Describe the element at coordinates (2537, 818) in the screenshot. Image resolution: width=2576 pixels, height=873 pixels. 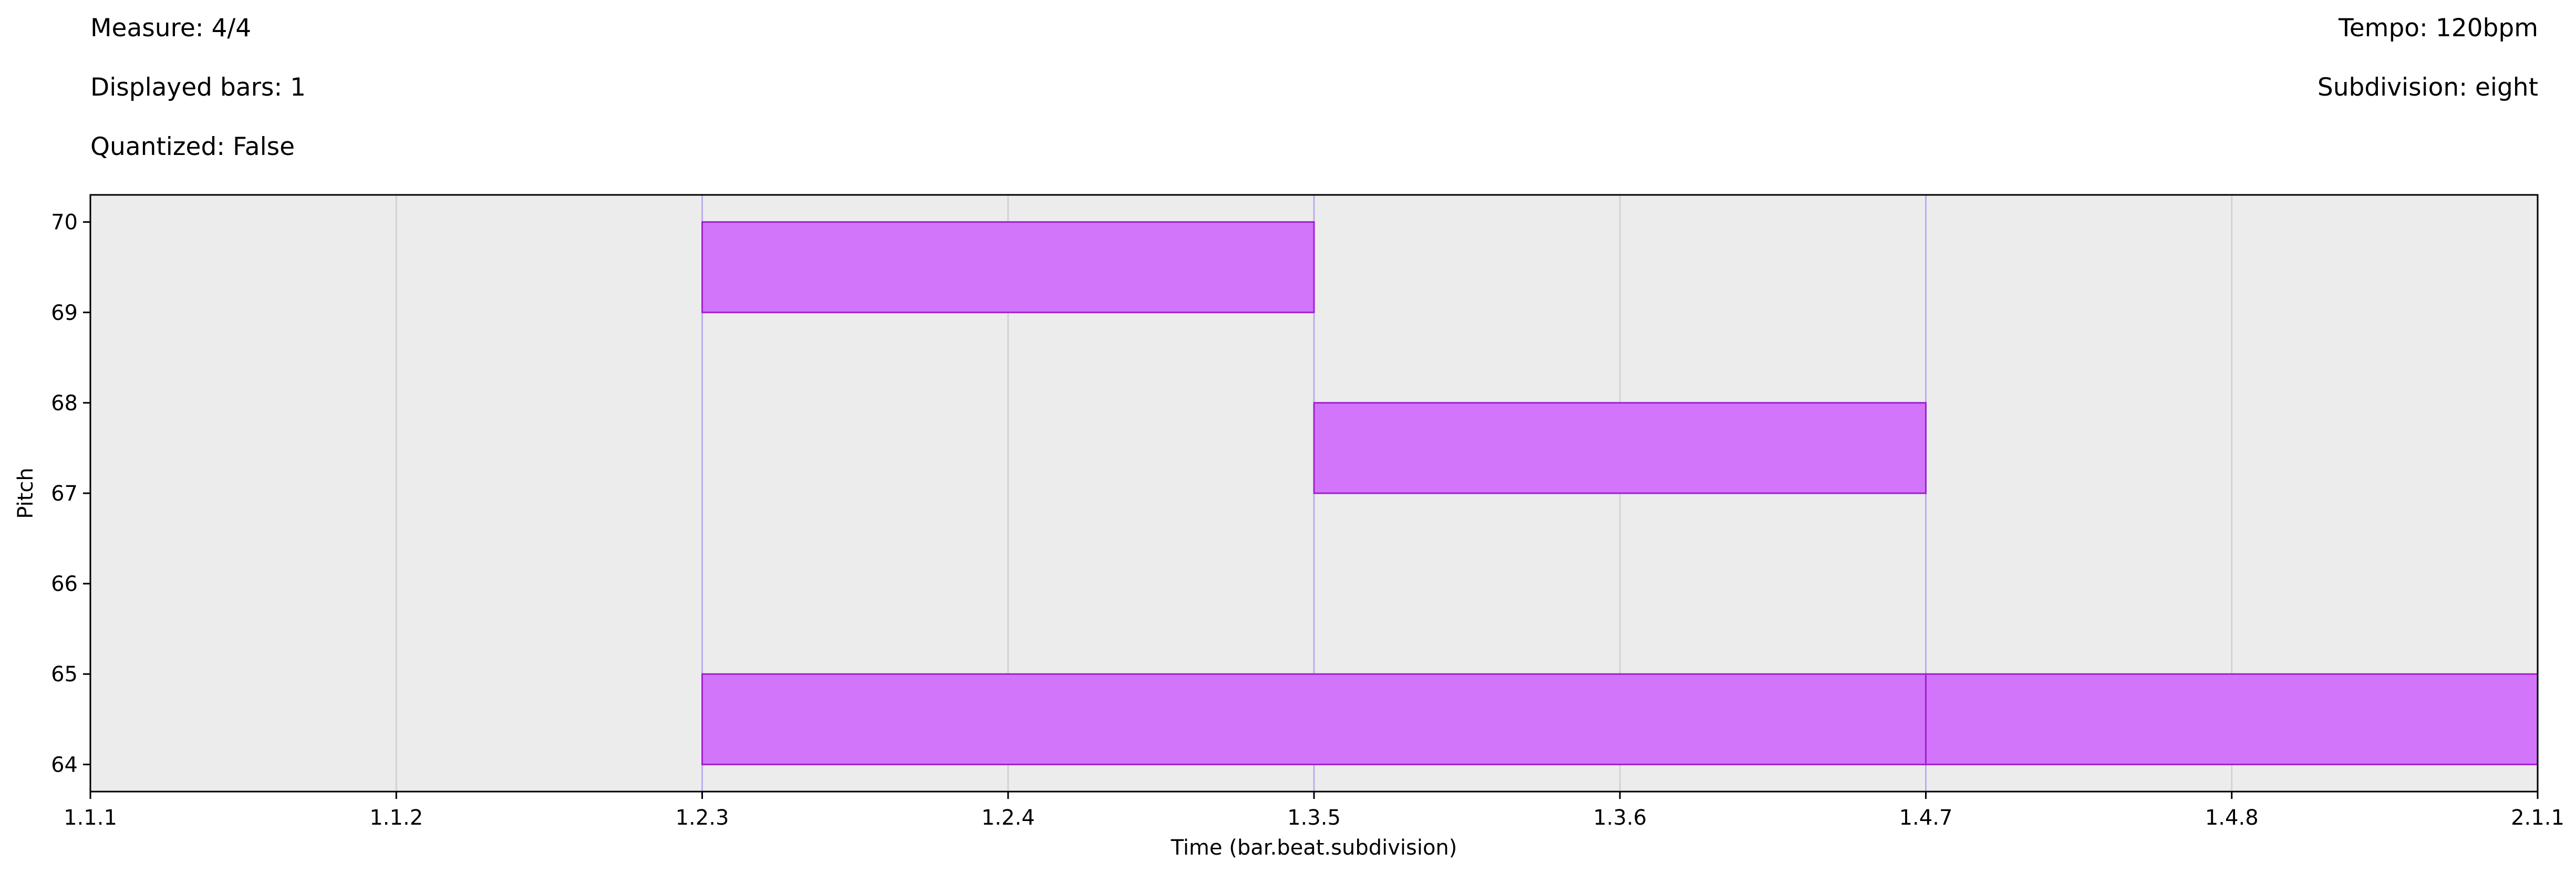
I see `x-tick-label-8: 2.1.1` at that location.